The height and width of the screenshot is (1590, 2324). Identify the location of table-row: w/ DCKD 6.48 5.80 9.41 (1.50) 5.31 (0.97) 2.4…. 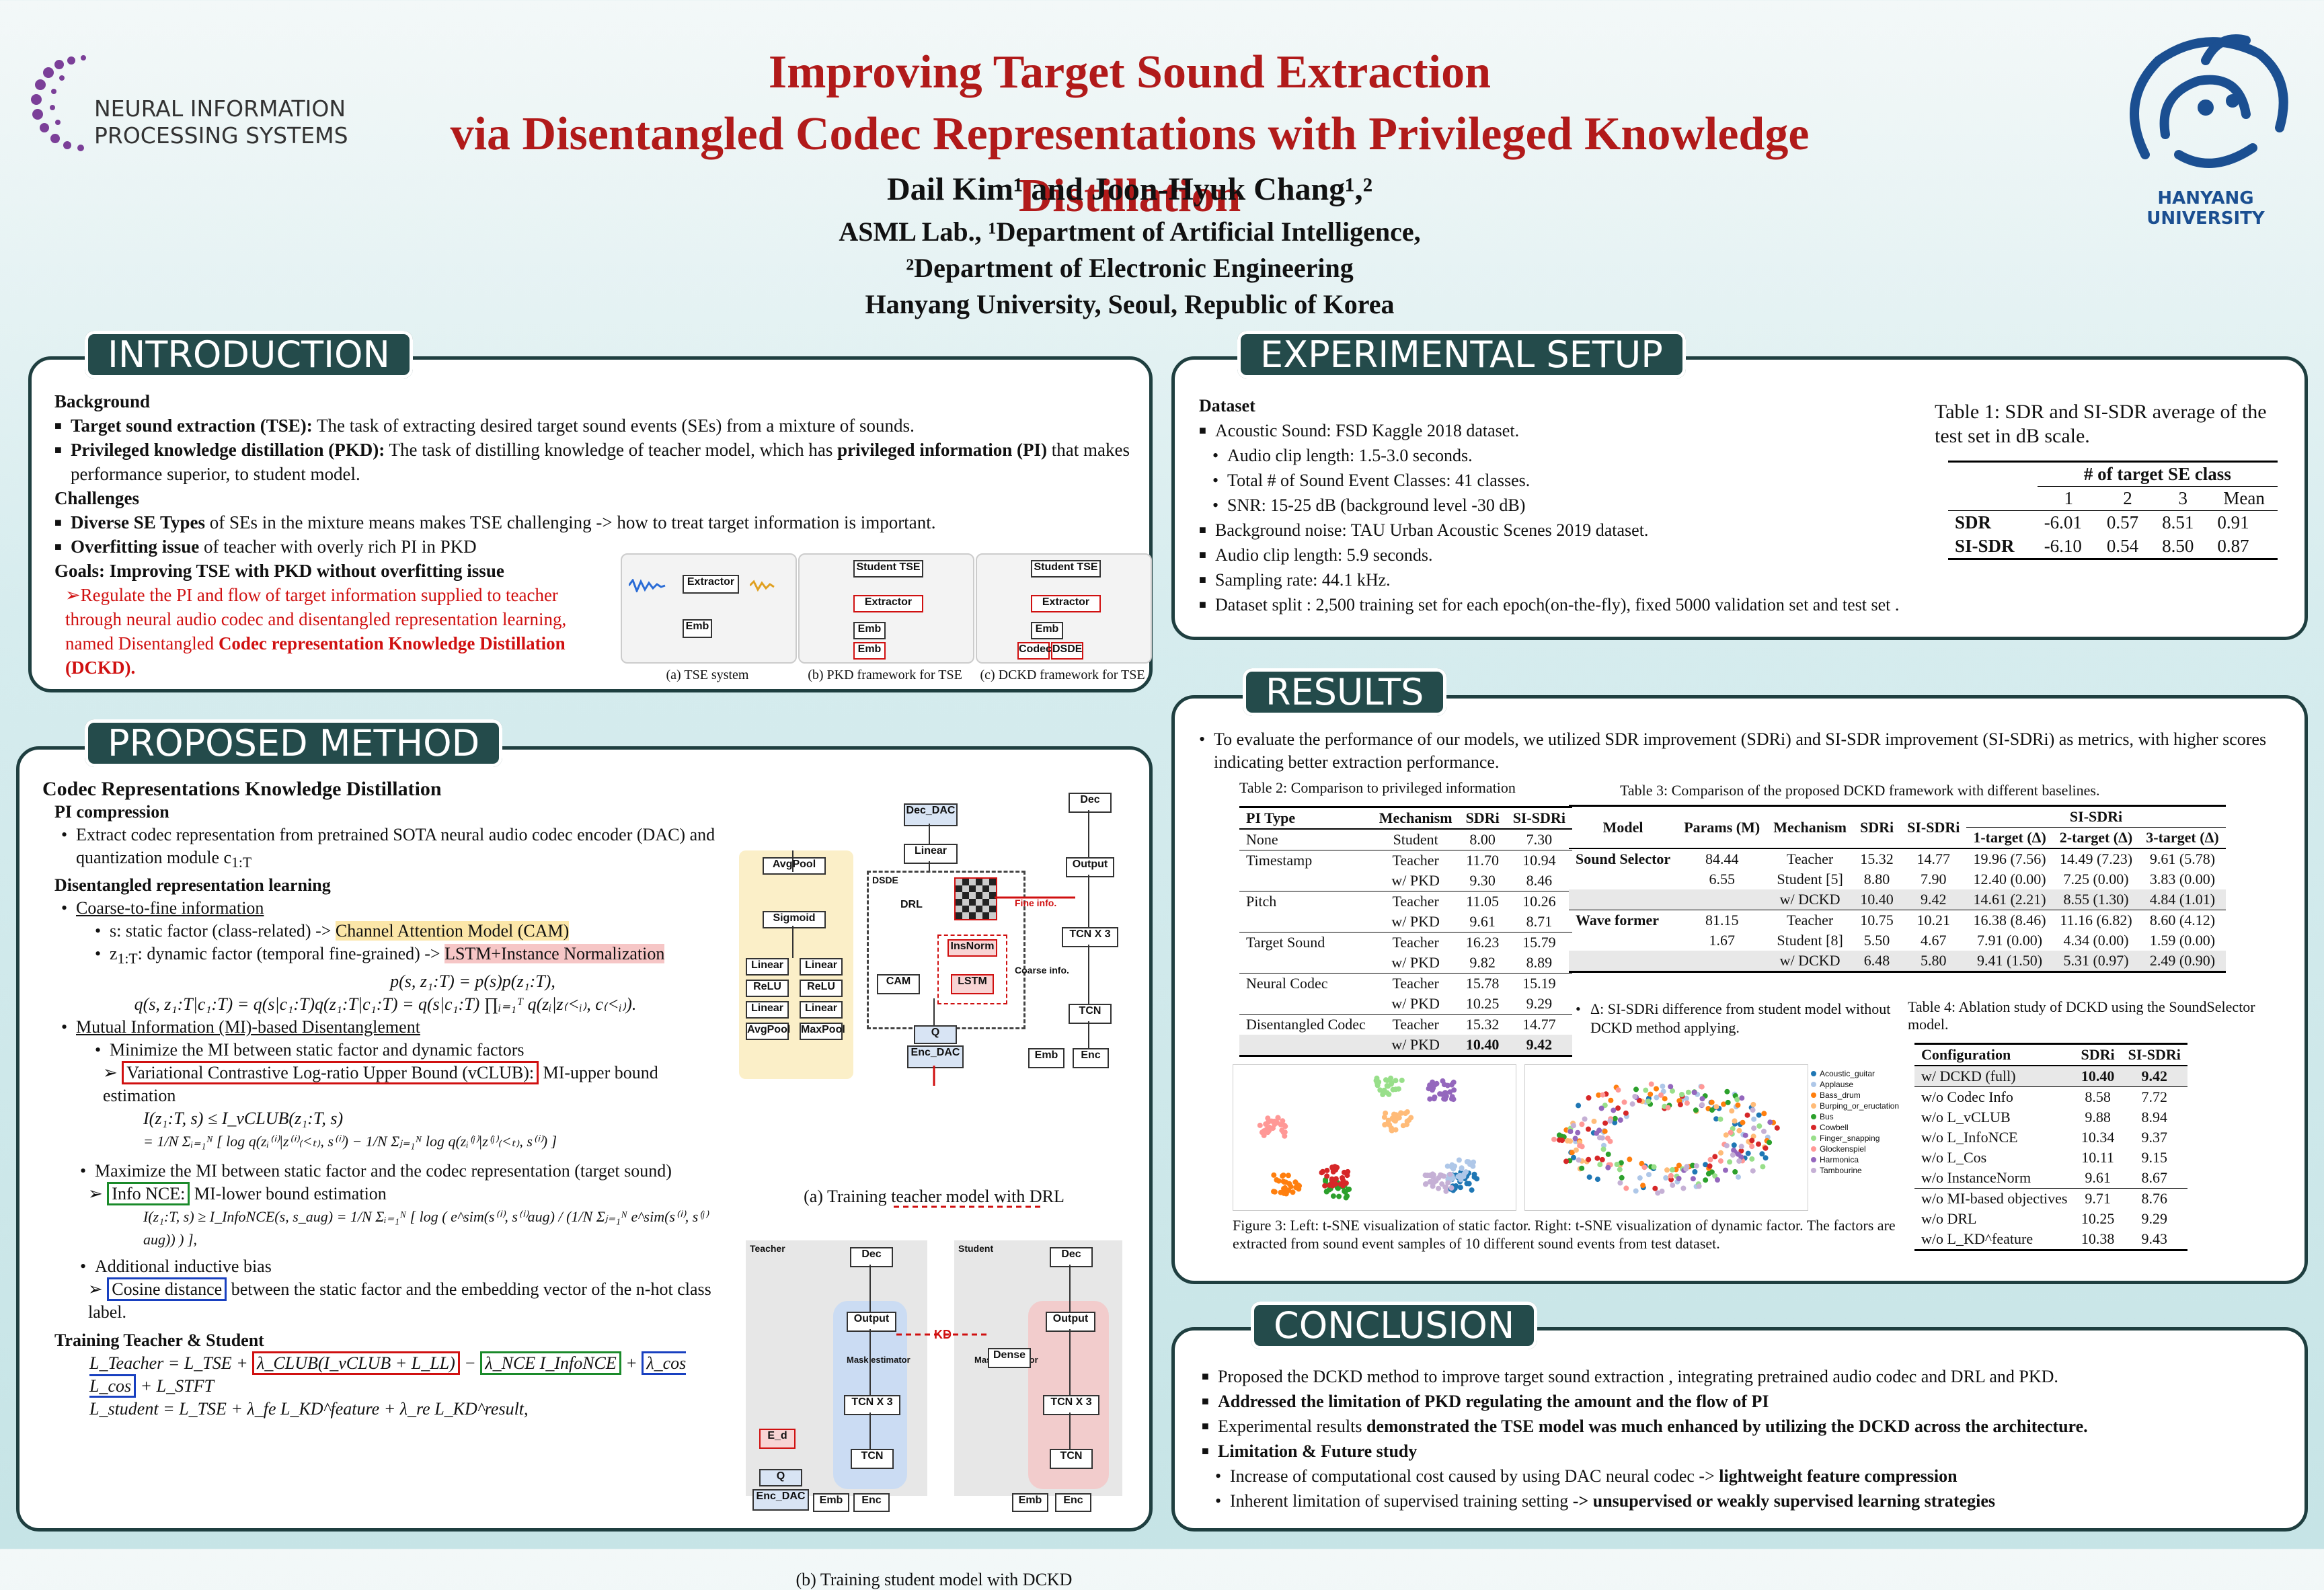
(1898, 961).